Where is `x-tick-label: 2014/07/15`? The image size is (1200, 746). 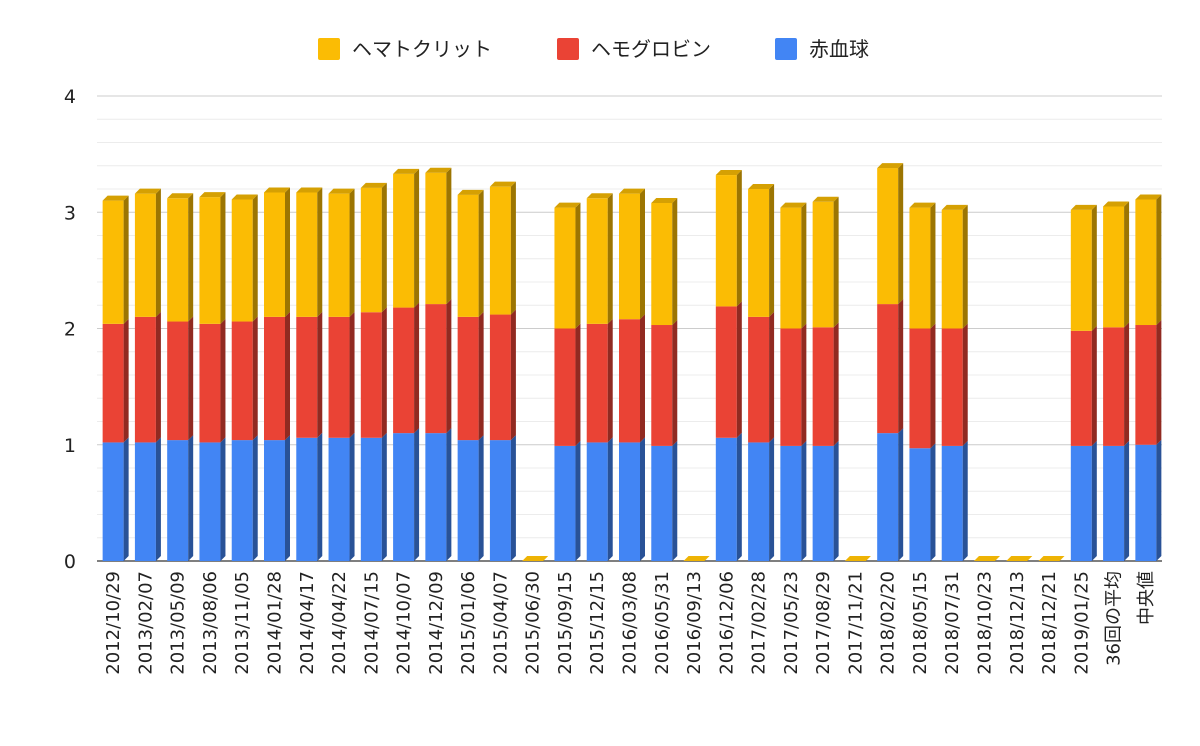
x-tick-label: 2014/07/15 is located at coordinates (371, 623).